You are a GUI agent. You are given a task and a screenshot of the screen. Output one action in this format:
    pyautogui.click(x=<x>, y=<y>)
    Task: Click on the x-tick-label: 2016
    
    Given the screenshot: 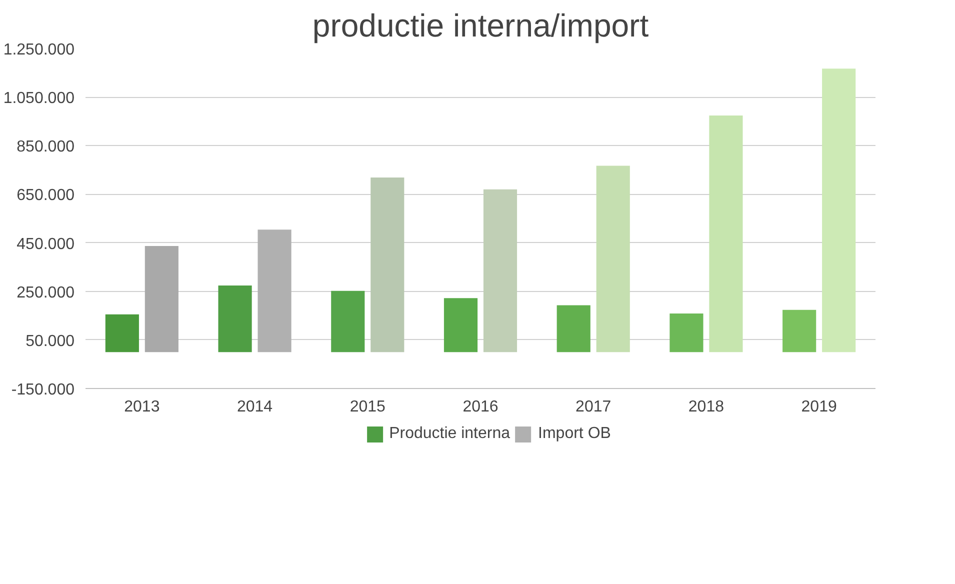 What is the action you would take?
    pyautogui.click(x=480, y=407)
    